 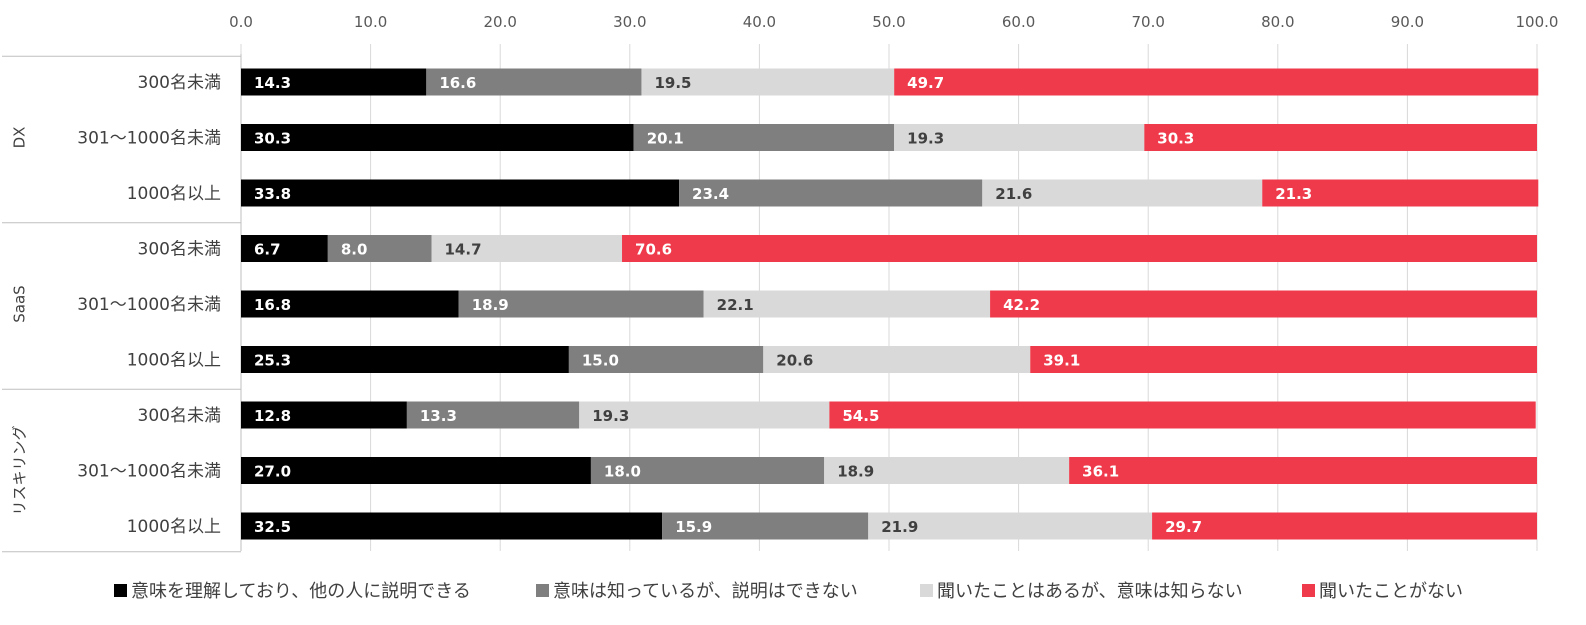 What do you see at coordinates (1277, 22) in the screenshot?
I see `x-tick-label: 80.0` at bounding box center [1277, 22].